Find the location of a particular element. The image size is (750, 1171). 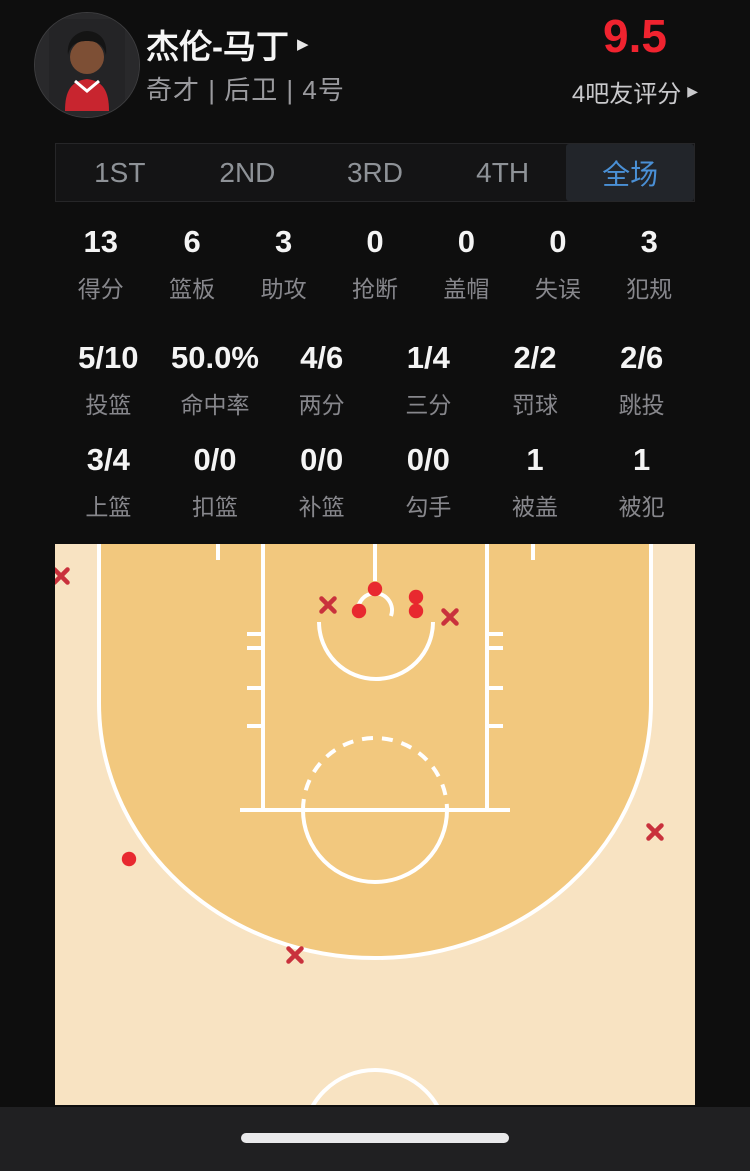

rating-box: 9.5 4吧友评分 ▶ is located at coordinates (635, 59).